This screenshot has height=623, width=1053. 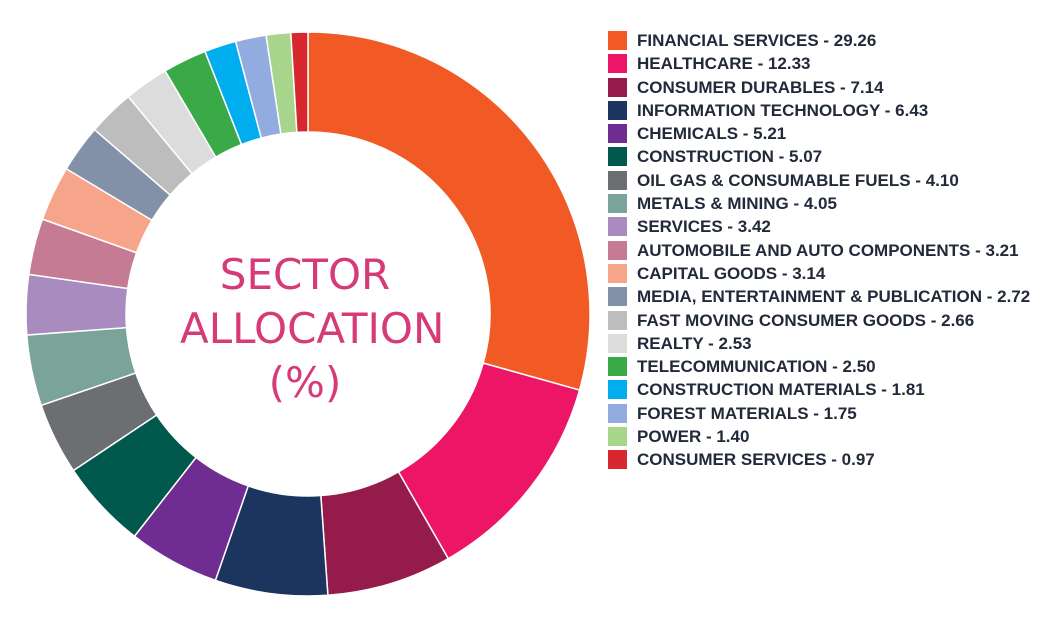 I want to click on legend-item-13: FAST MOVING CONSUMER GOODS - 2.66, so click(x=828, y=320).